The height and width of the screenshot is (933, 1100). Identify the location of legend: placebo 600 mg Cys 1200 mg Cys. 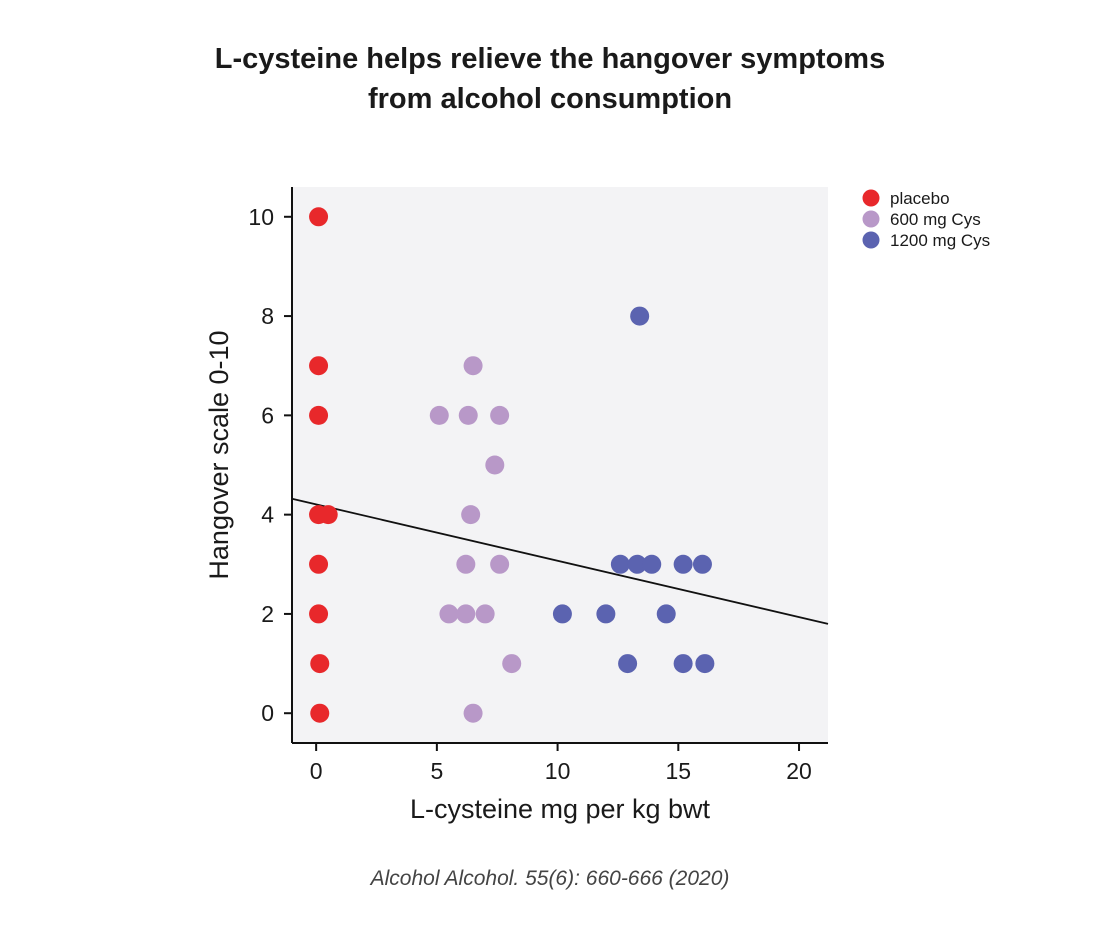
(926, 219).